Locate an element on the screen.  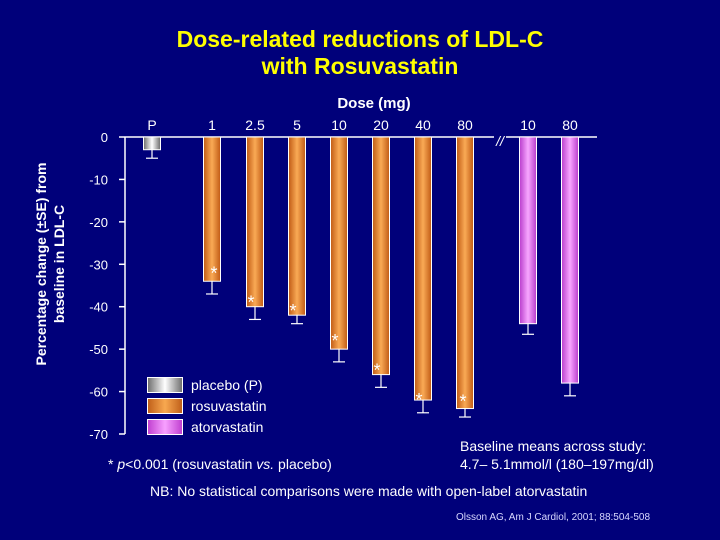
x-tick-label-6: 40 is located at coordinates (423, 125).